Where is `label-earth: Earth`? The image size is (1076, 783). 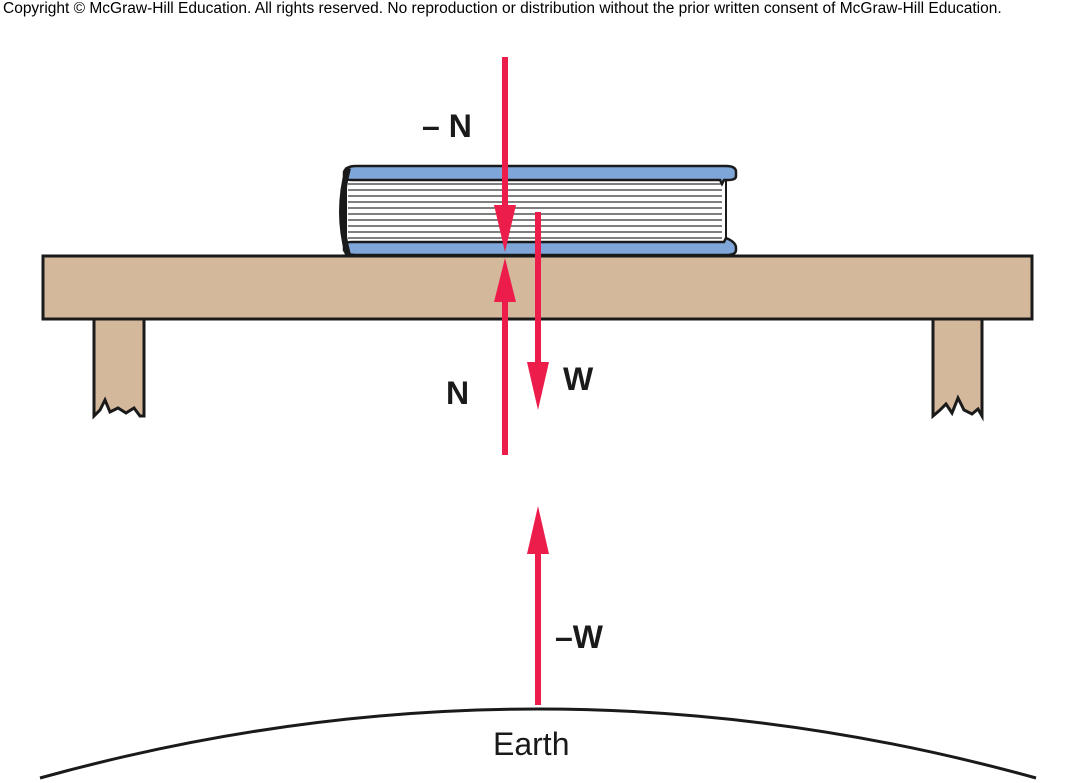 label-earth: Earth is located at coordinates (531, 744).